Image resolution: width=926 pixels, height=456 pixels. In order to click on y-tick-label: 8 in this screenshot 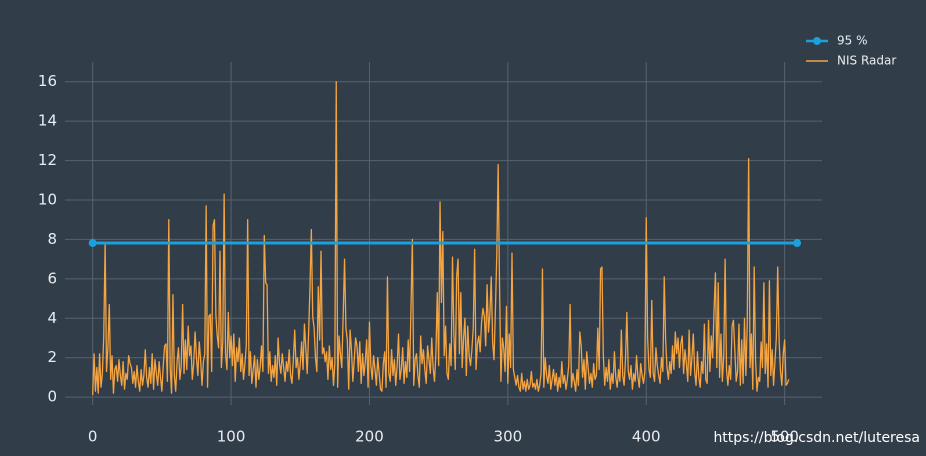, I will do `click(52, 239)`.